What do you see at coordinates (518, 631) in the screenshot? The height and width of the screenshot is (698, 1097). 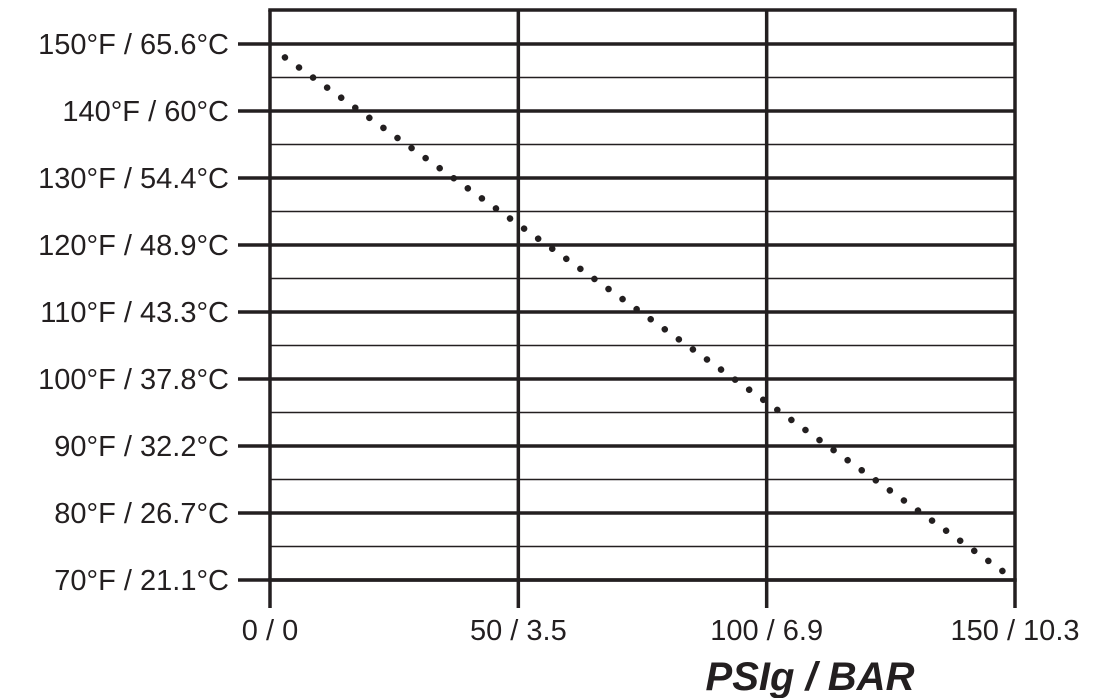 I see `x-tick-label: 50 / 3.5` at bounding box center [518, 631].